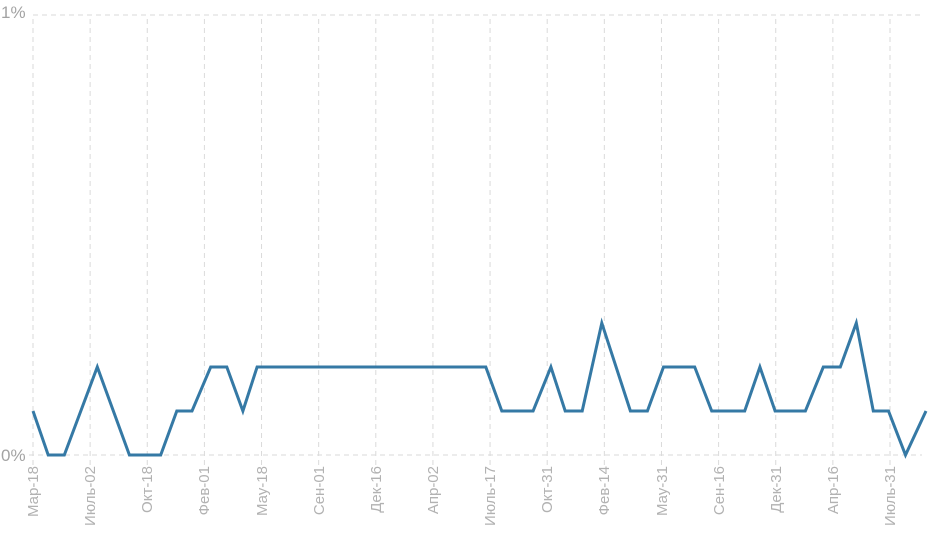  Describe the element at coordinates (148, 489) in the screenshot. I see `x-axis-label: Окт-18` at that location.